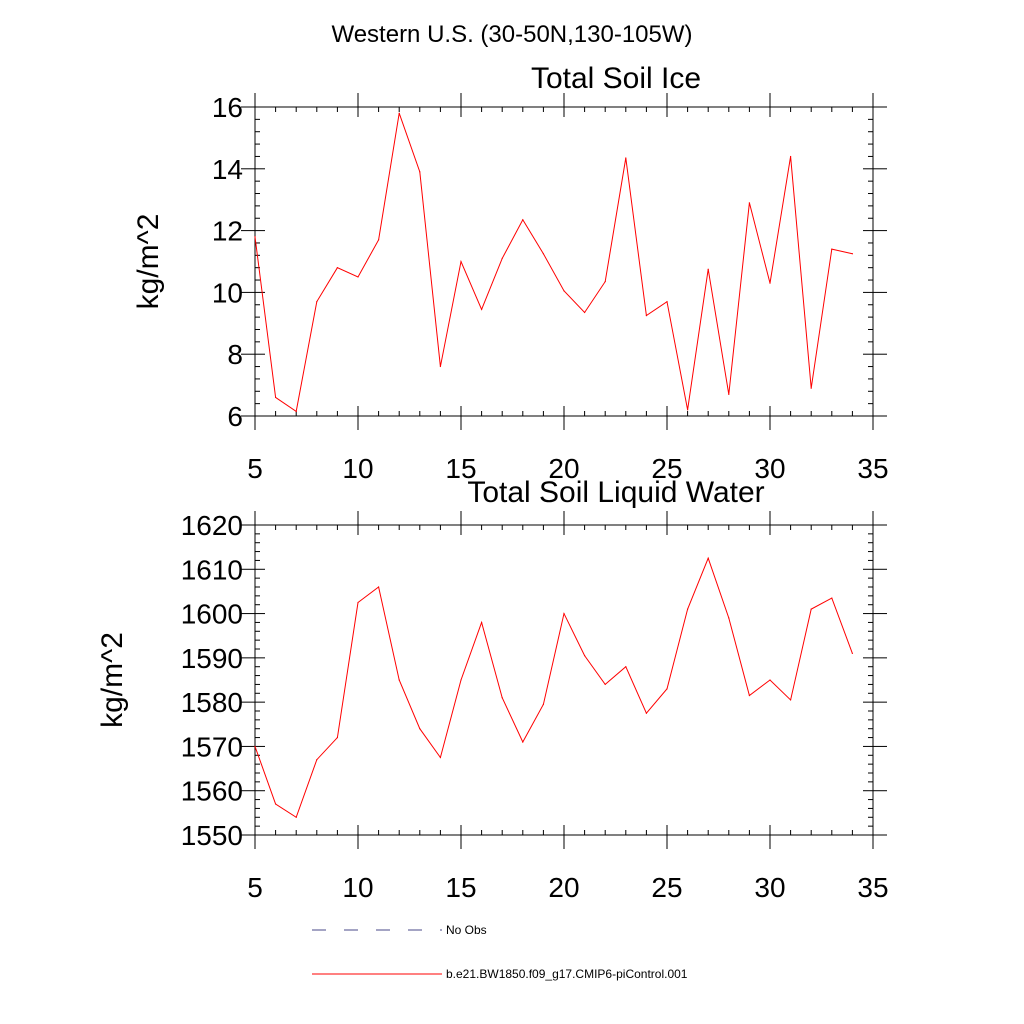  Describe the element at coordinates (212, 791) in the screenshot. I see `y-tick-label: 1560` at that location.